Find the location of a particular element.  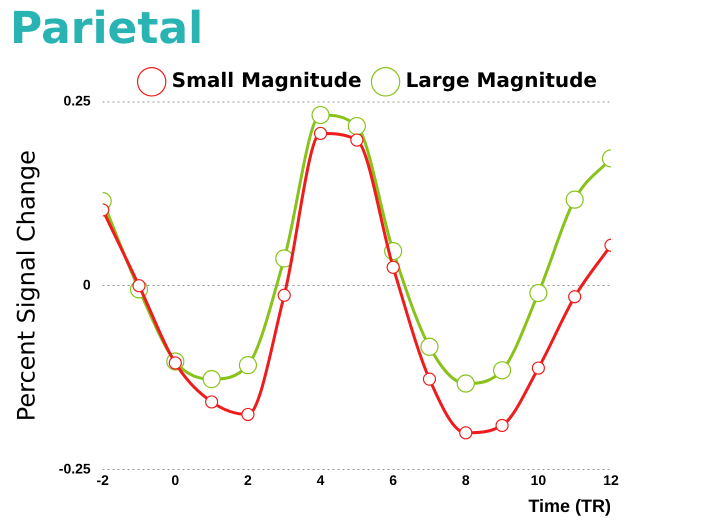

x-tick-label: 2 is located at coordinates (248, 480).